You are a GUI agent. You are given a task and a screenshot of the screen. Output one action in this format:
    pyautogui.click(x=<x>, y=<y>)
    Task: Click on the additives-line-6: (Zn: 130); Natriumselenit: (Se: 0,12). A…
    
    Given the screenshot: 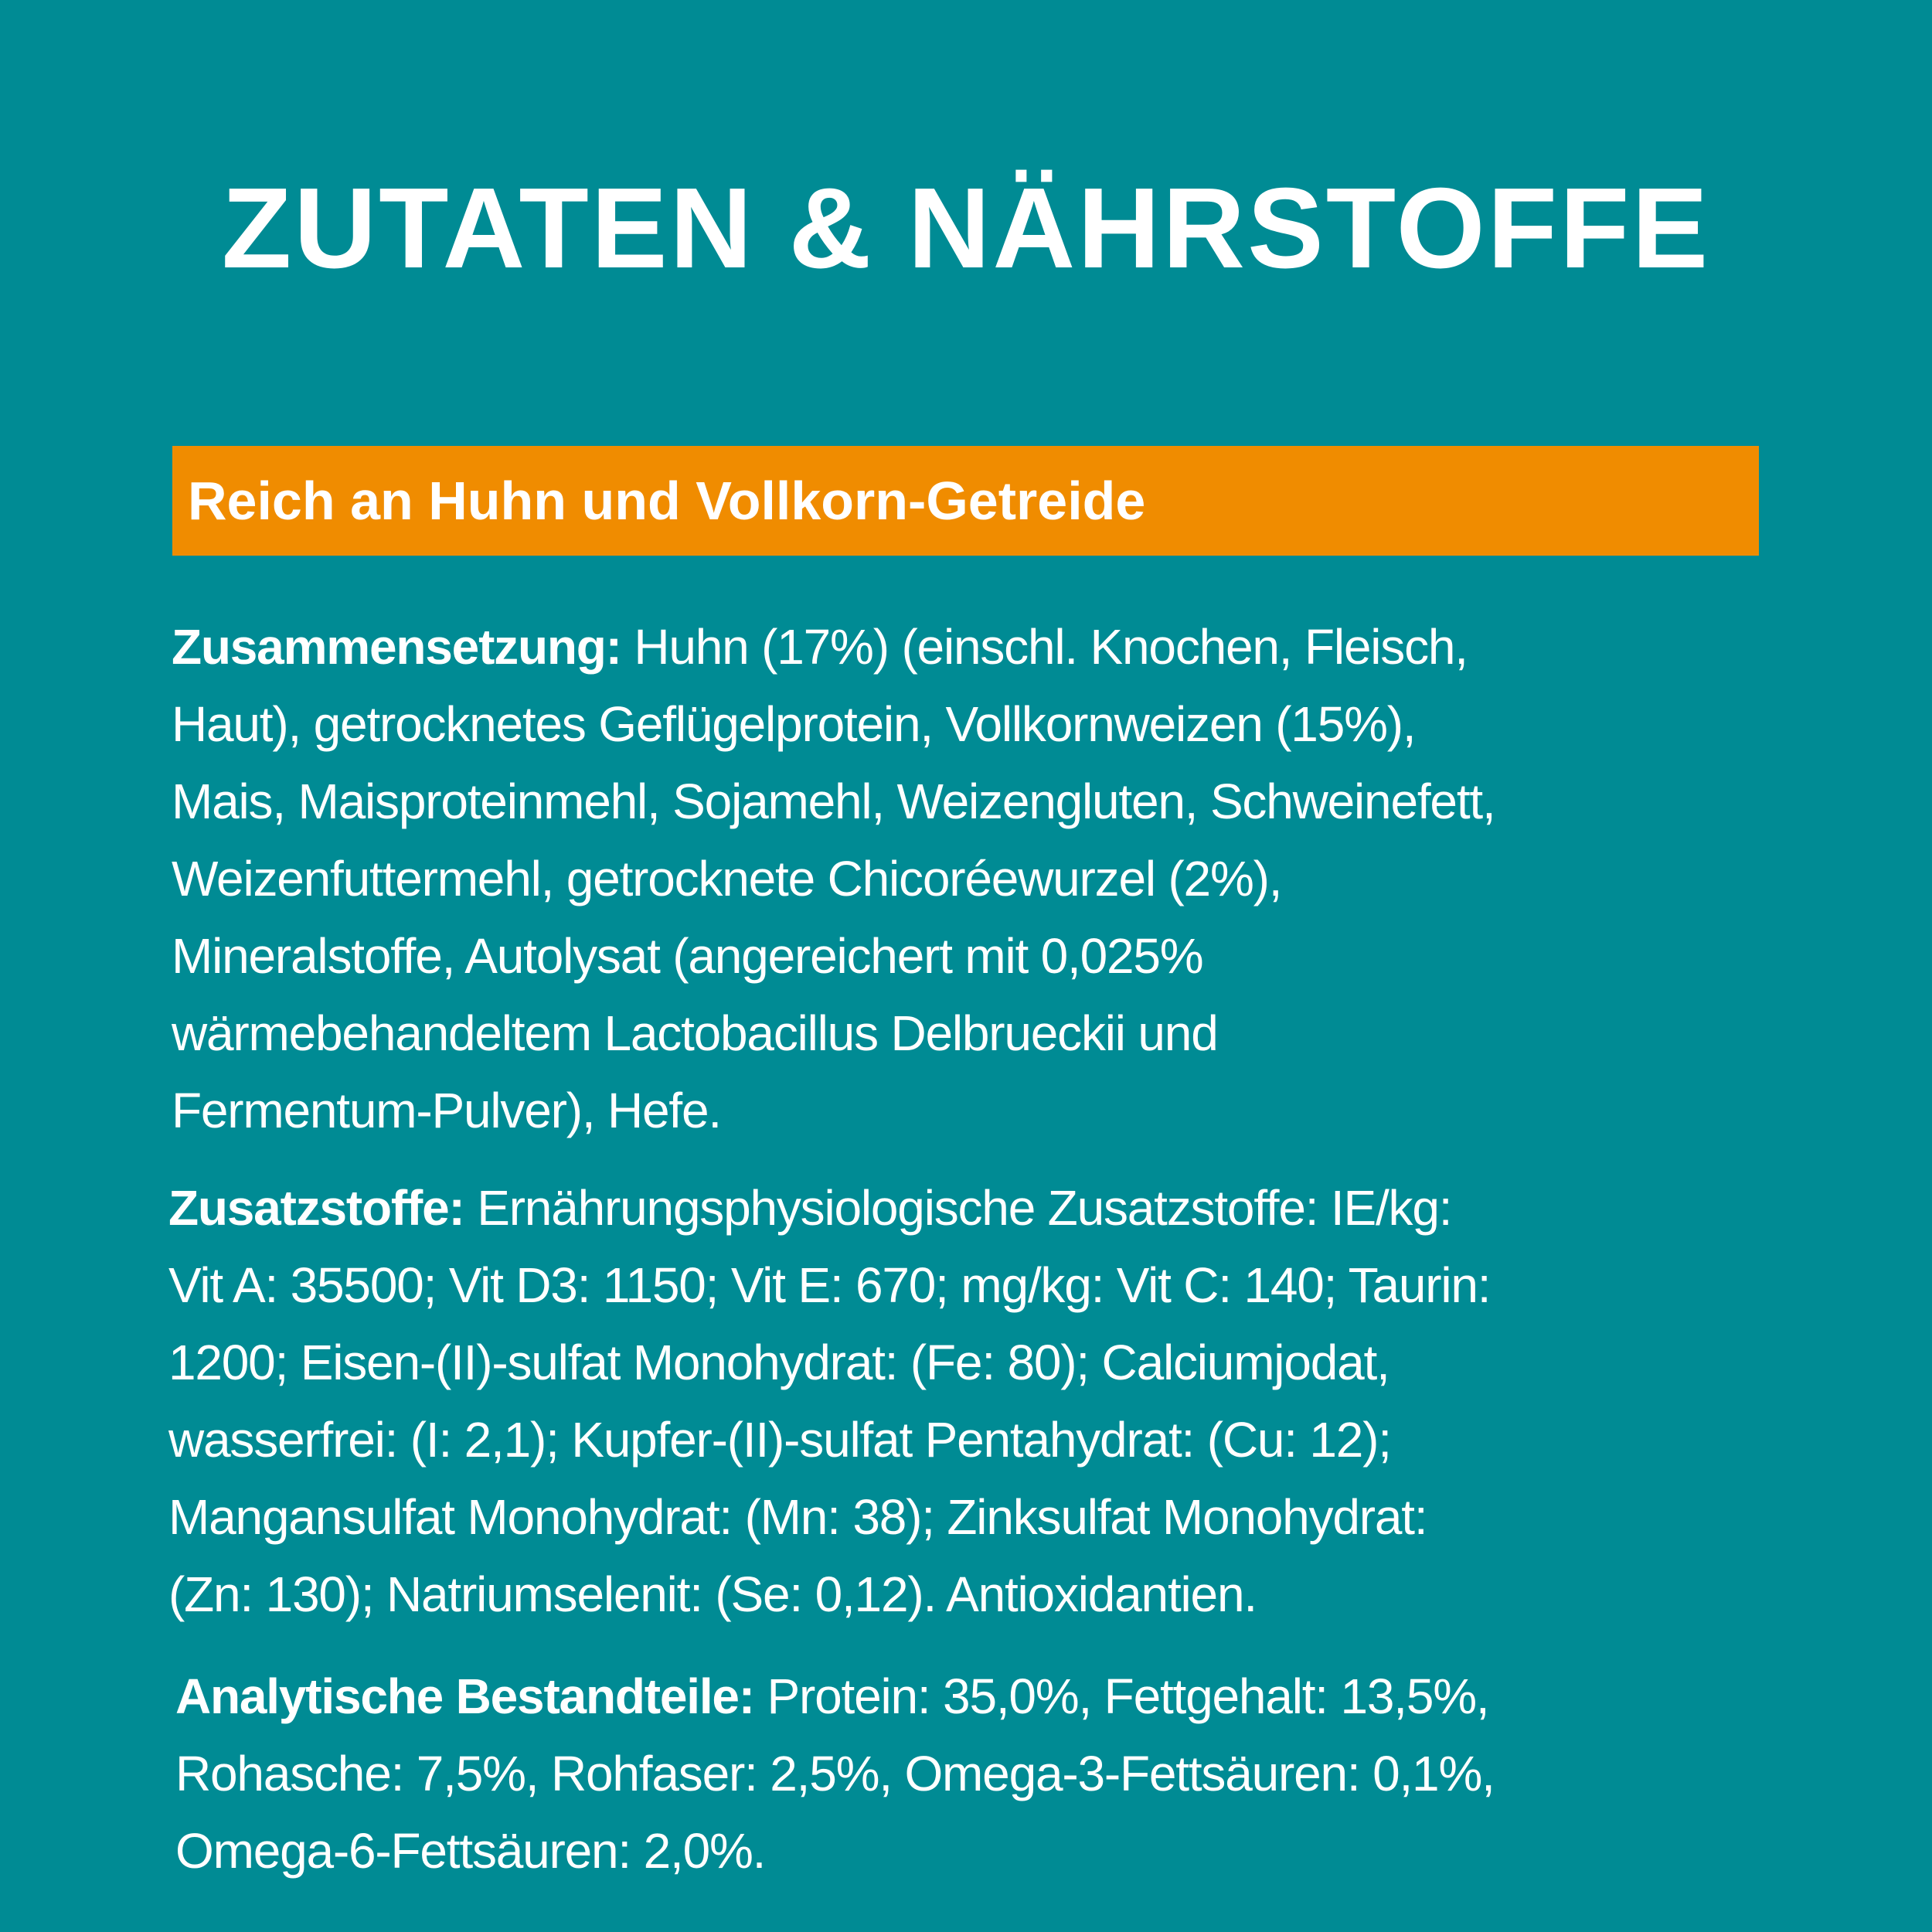 What is the action you would take?
    pyautogui.click(x=713, y=1594)
    